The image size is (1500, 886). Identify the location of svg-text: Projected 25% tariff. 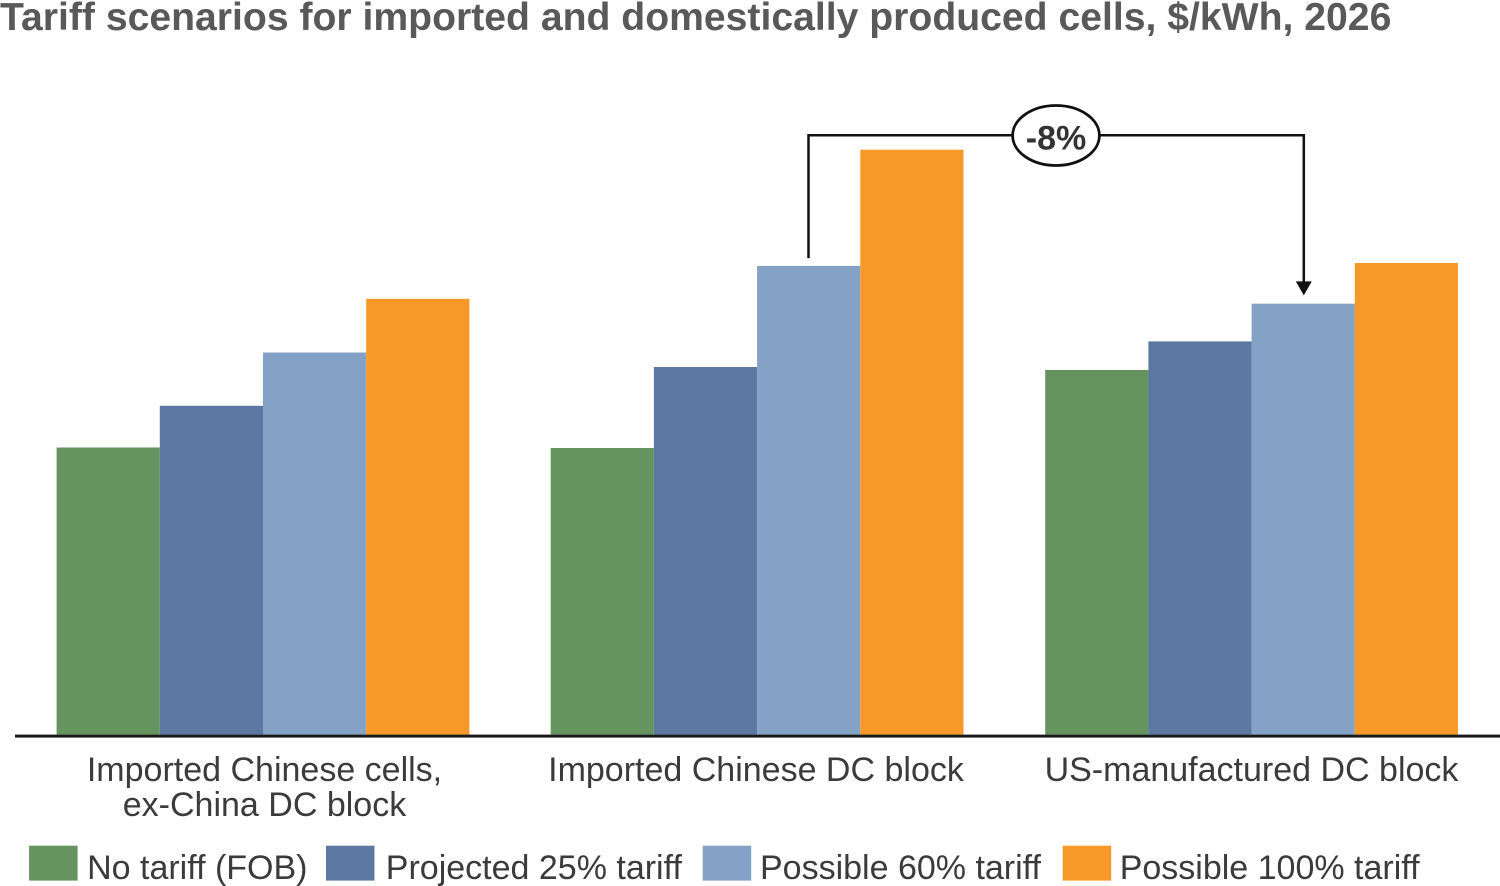
(534, 867).